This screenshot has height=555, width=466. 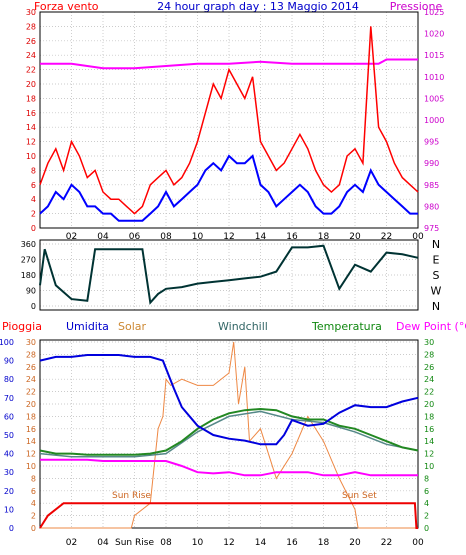 What do you see at coordinates (426, 516) in the screenshot?
I see `temperature-y-tick-label-right: 2` at bounding box center [426, 516].